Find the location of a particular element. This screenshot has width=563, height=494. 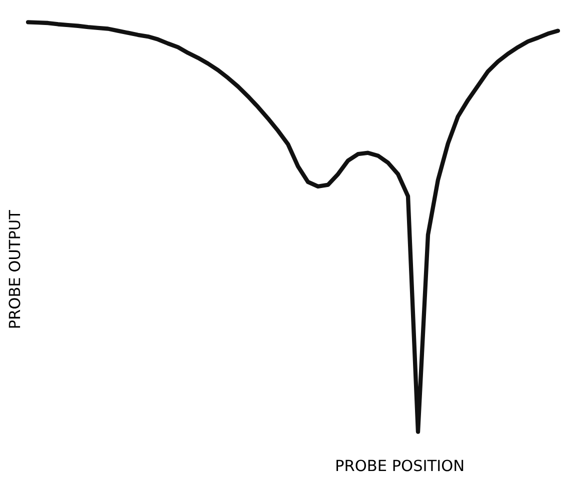

y-axis-title: PROBE OUTPUT is located at coordinates (14, 269).